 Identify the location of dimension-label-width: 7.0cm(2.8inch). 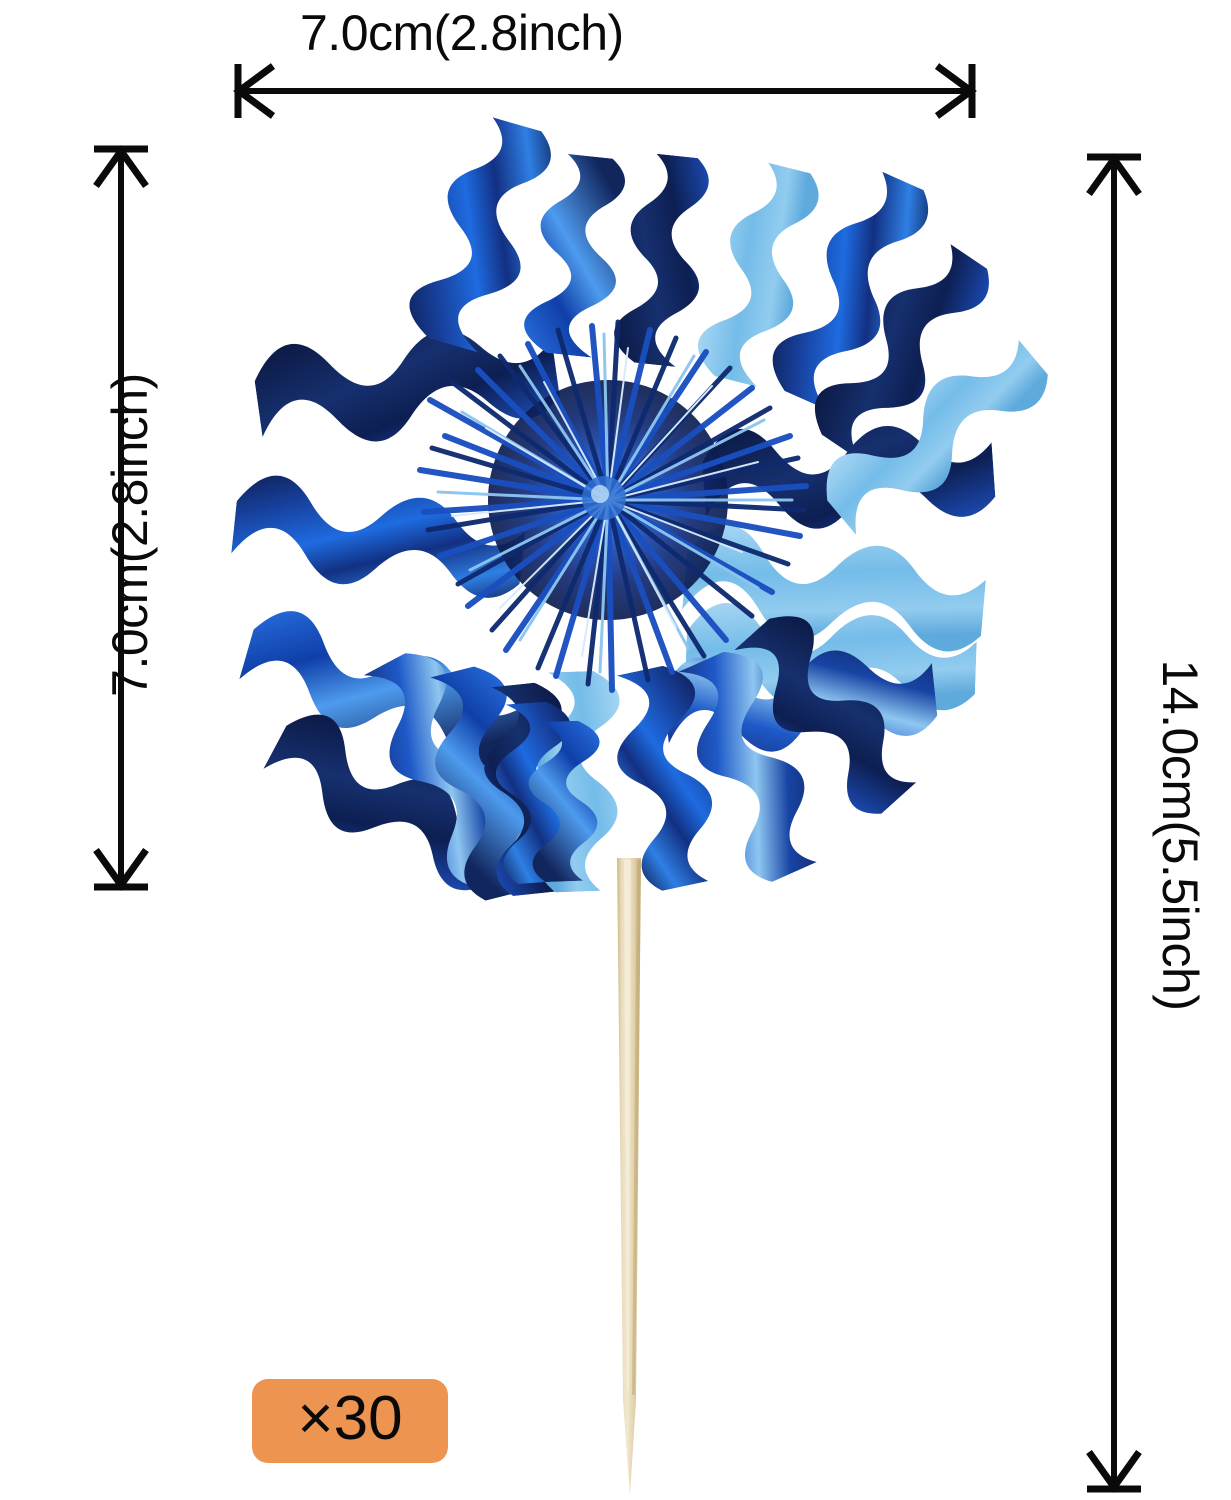
(462, 33).